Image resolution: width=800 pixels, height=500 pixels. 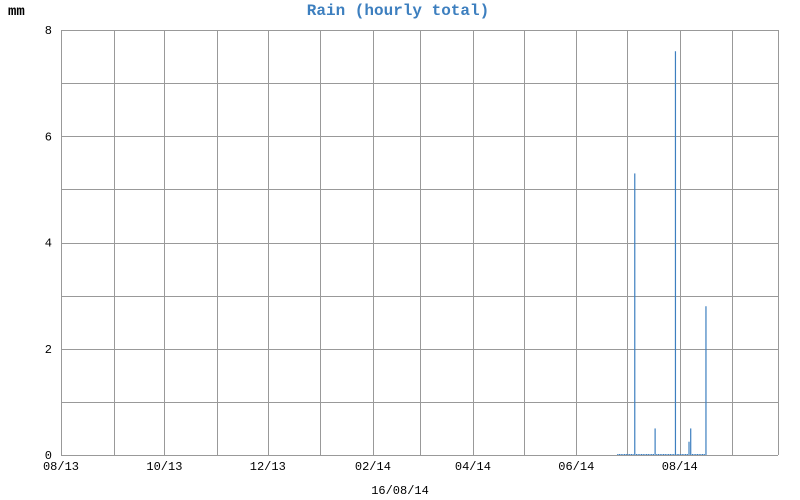 I want to click on y-tick-label: 6, so click(x=48, y=137).